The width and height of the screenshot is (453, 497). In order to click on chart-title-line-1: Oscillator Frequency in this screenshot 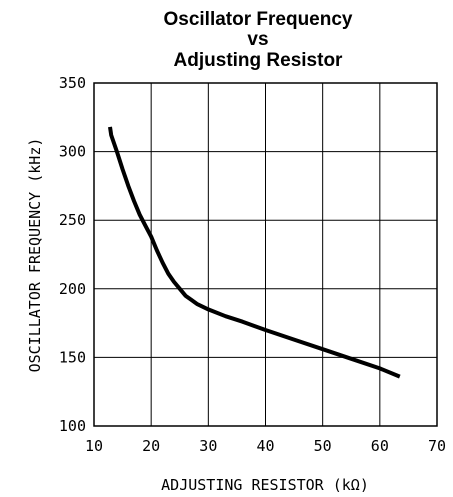, I will do `click(257, 19)`.